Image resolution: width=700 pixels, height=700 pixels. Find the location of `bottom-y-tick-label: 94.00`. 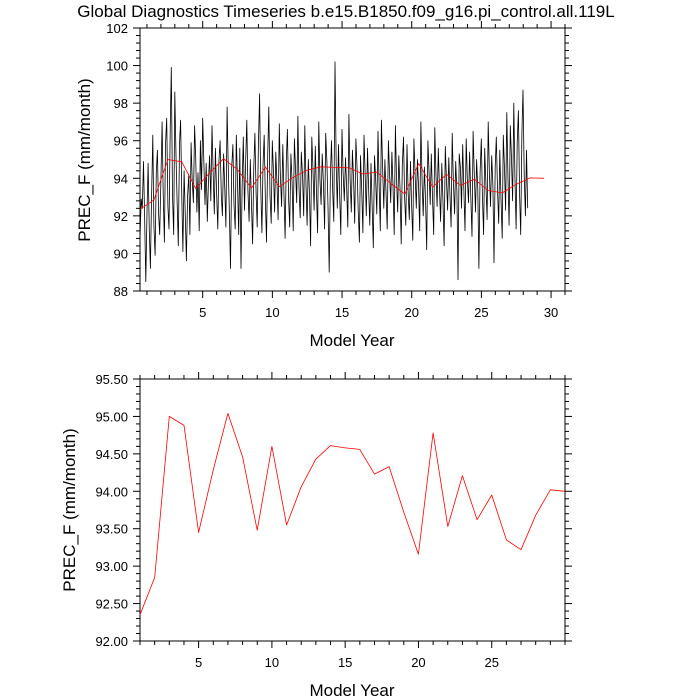

bottom-y-tick-label: 94.00 is located at coordinates (111, 491).